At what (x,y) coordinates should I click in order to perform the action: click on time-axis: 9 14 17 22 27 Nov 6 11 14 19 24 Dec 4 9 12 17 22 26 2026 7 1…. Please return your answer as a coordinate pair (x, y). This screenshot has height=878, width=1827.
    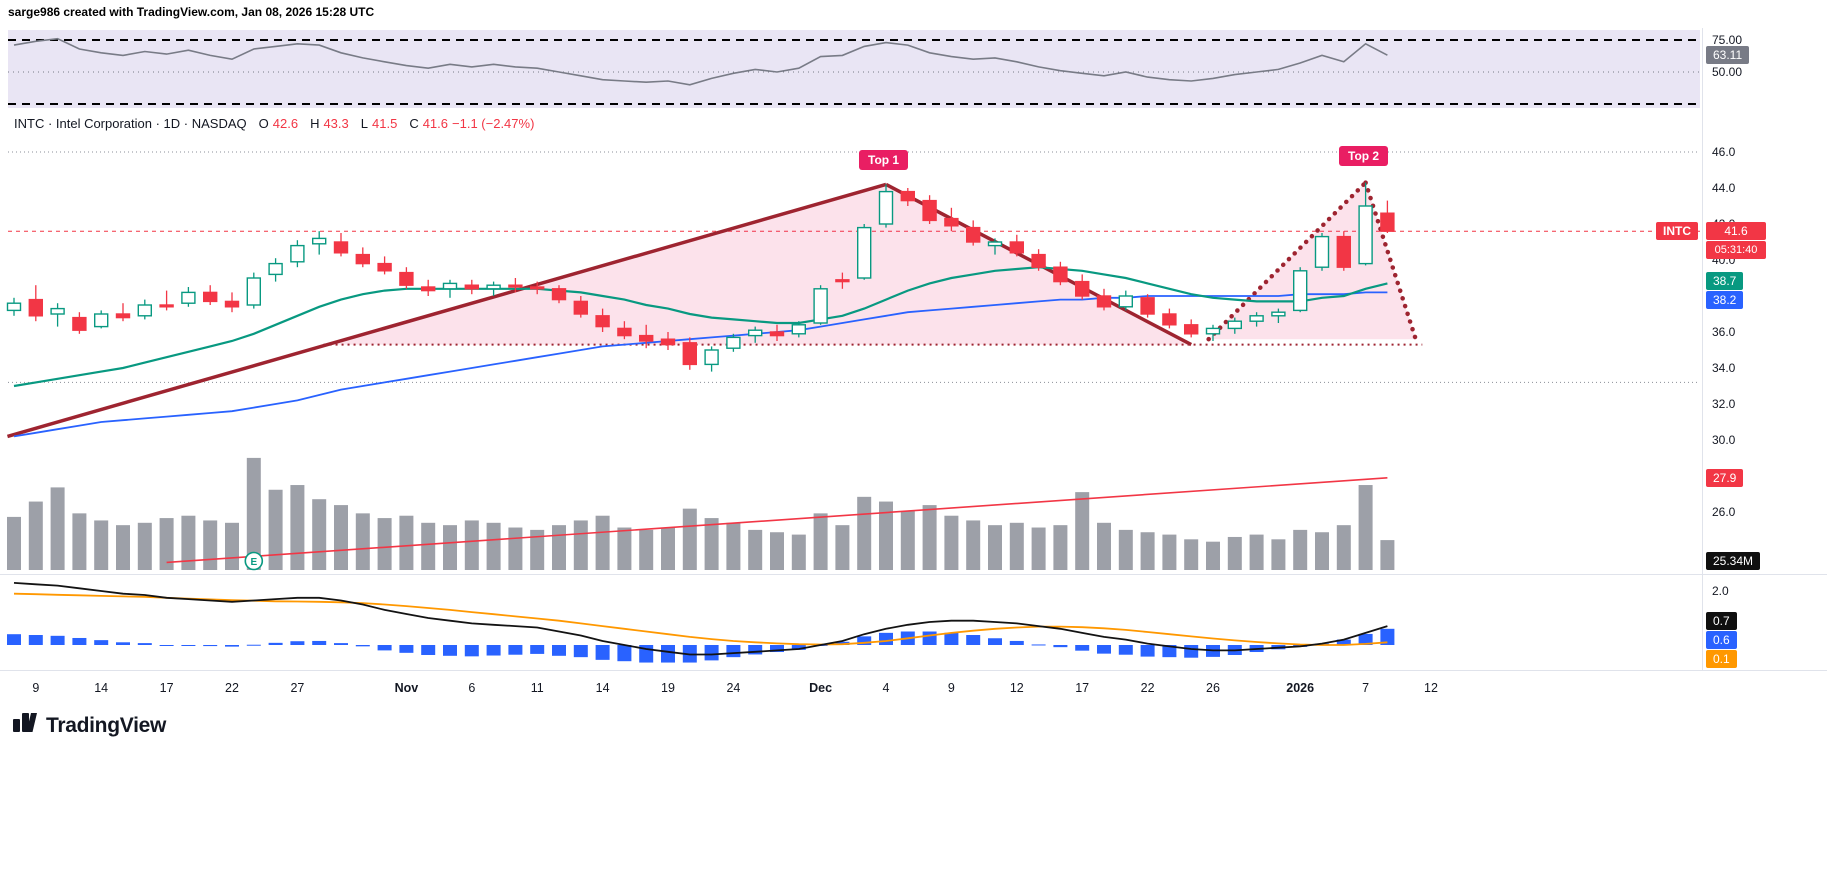
    Looking at the image, I should click on (735, 688).